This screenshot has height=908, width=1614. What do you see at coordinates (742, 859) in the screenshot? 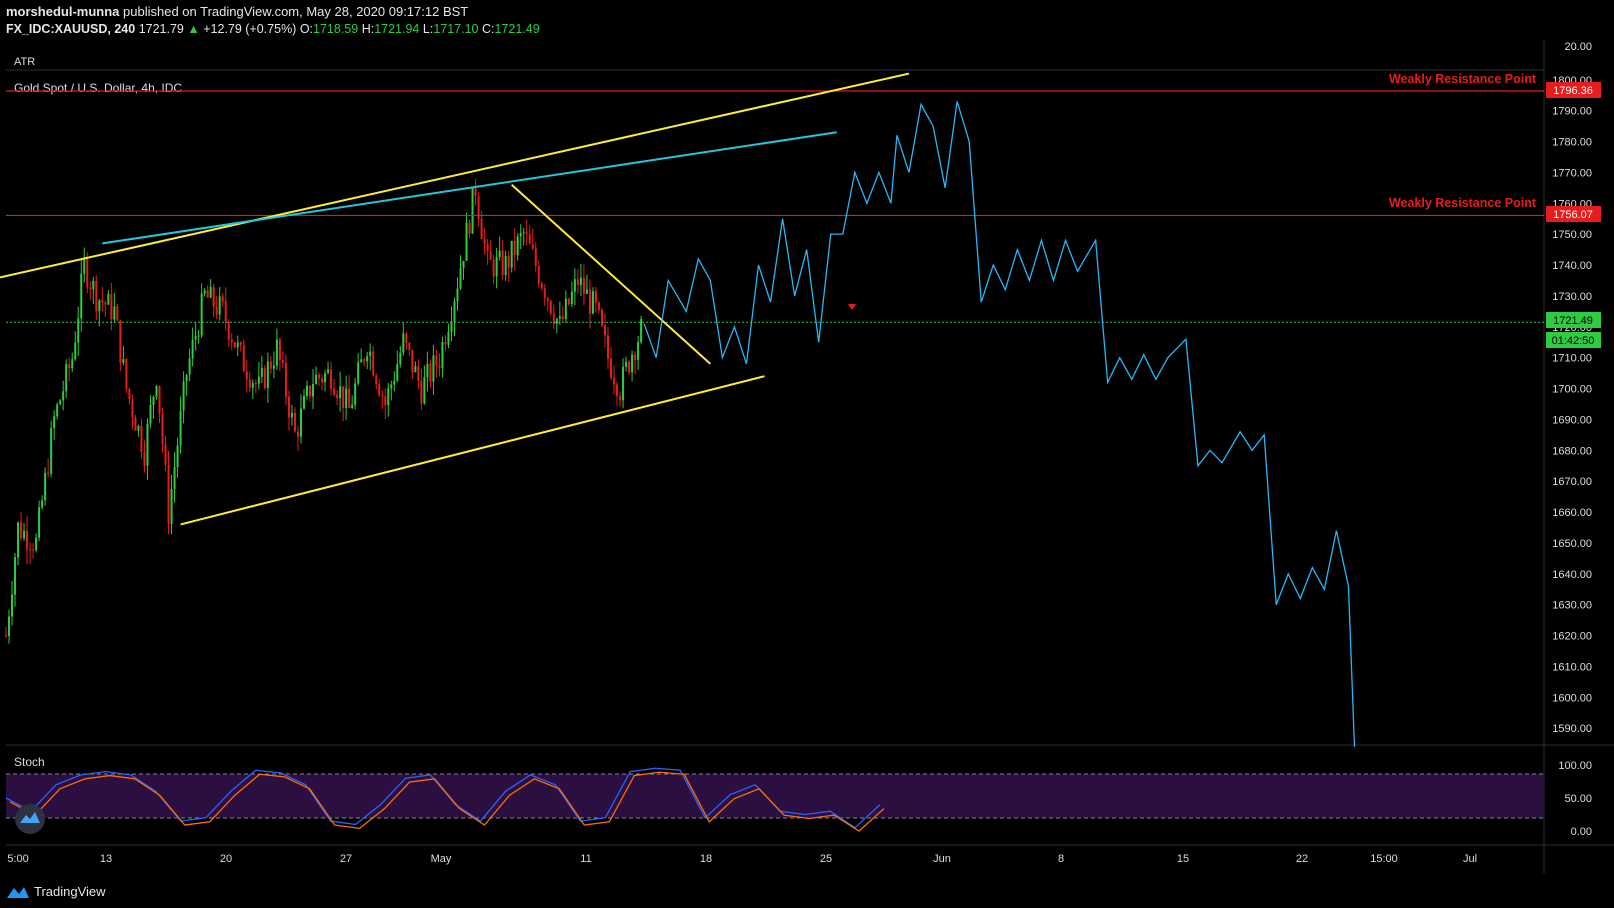
I see `time-axis: 5:00 13 20 27 May 11 18 25 Jun 8 15 22 15:00 Jul` at bounding box center [742, 859].